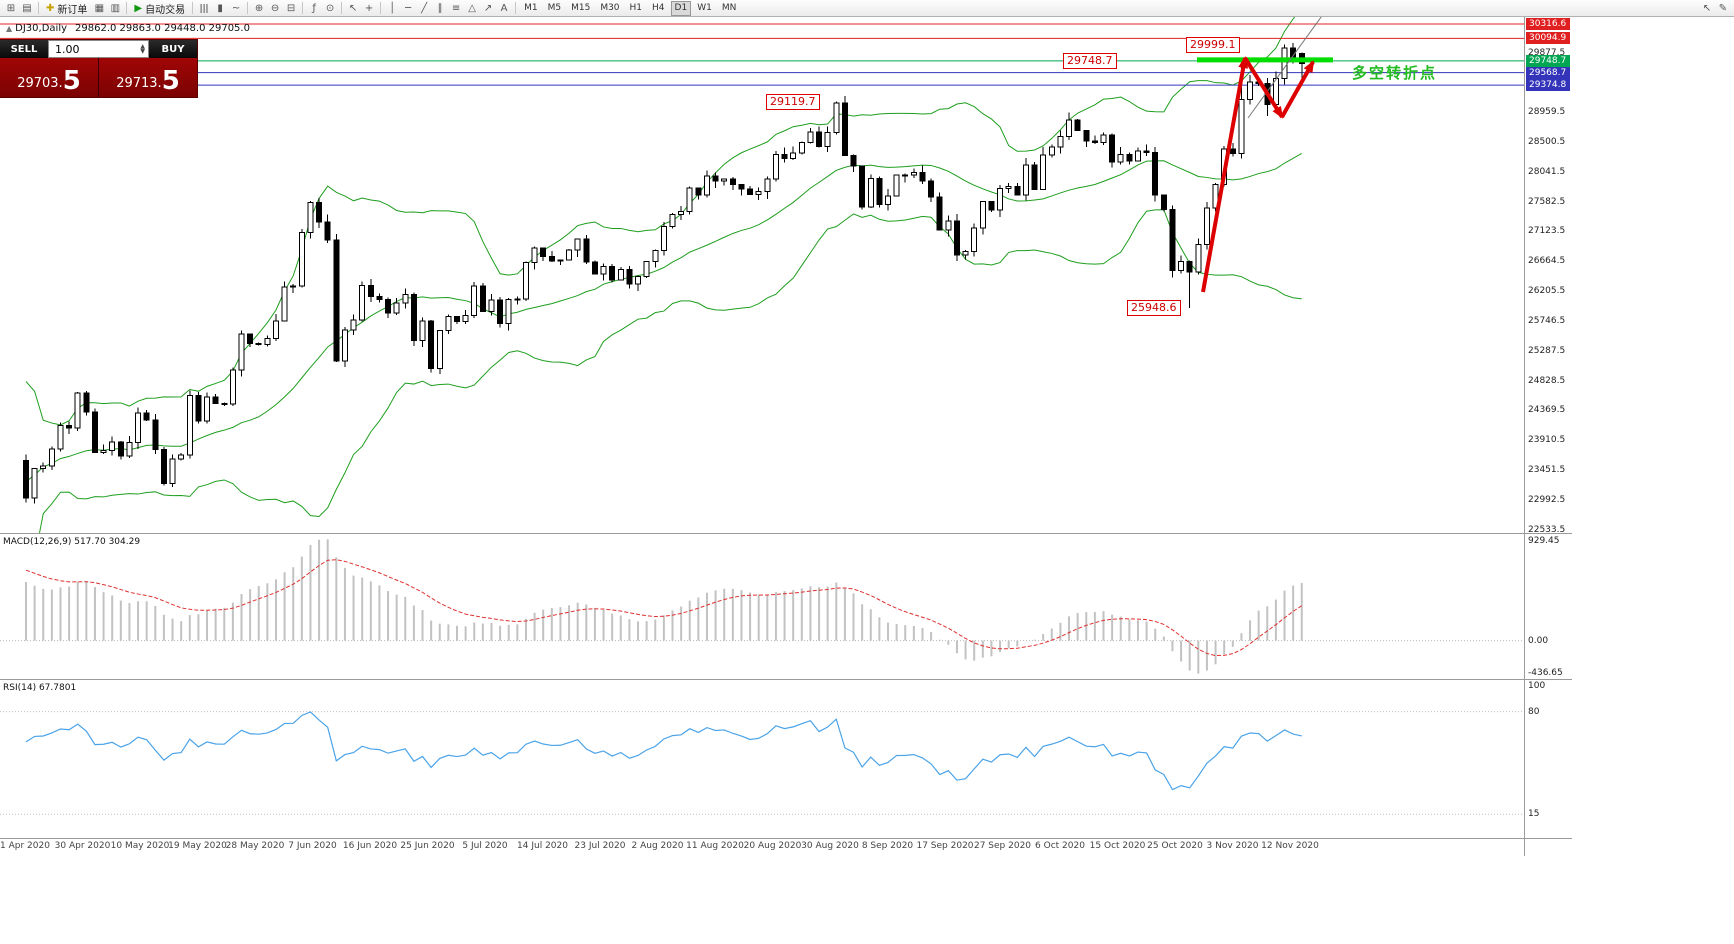 The height and width of the screenshot is (944, 1734). What do you see at coordinates (204, 8) in the screenshot?
I see `bar-chart-icon: ǀǀǀ` at bounding box center [204, 8].